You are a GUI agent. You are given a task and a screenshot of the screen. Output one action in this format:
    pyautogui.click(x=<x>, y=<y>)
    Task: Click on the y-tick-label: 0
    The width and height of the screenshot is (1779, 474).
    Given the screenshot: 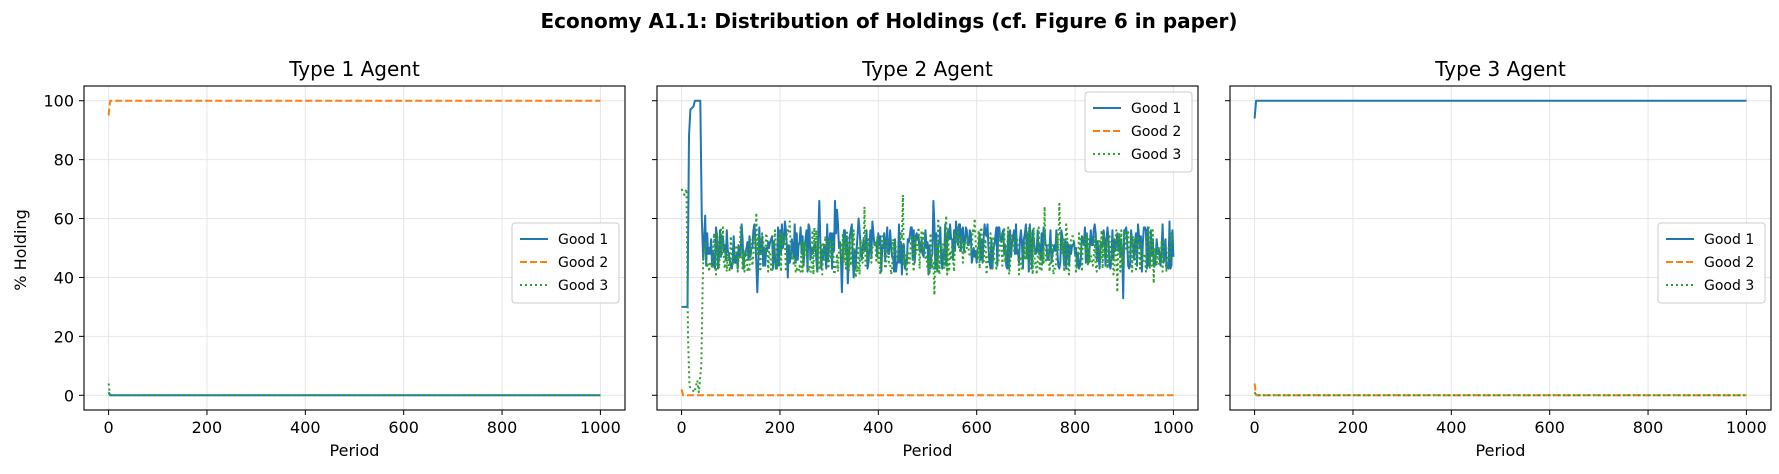 What is the action you would take?
    pyautogui.click(x=69, y=395)
    